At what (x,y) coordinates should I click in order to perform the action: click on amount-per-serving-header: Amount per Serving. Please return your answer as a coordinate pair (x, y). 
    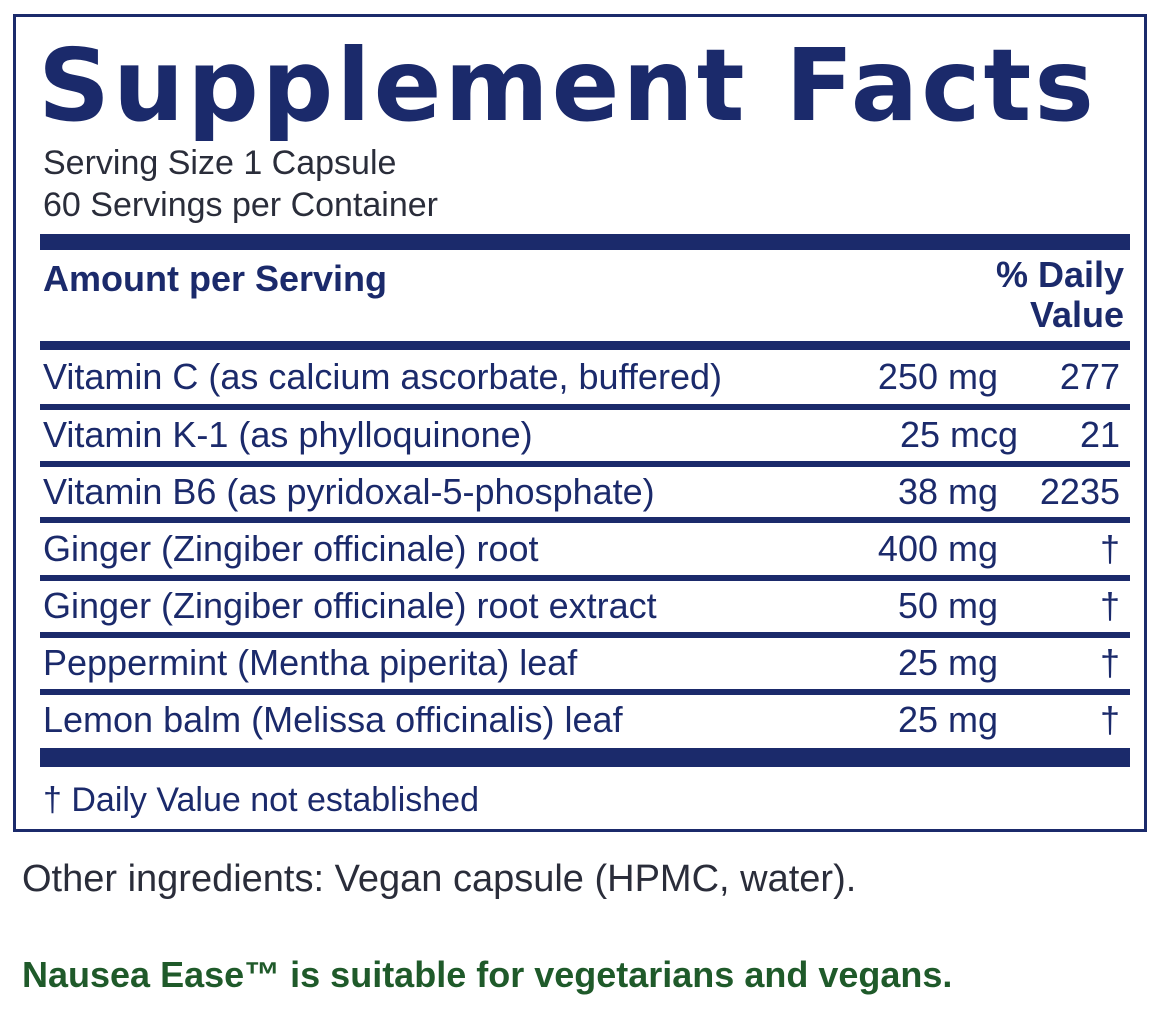
    Looking at the image, I should click on (215, 278).